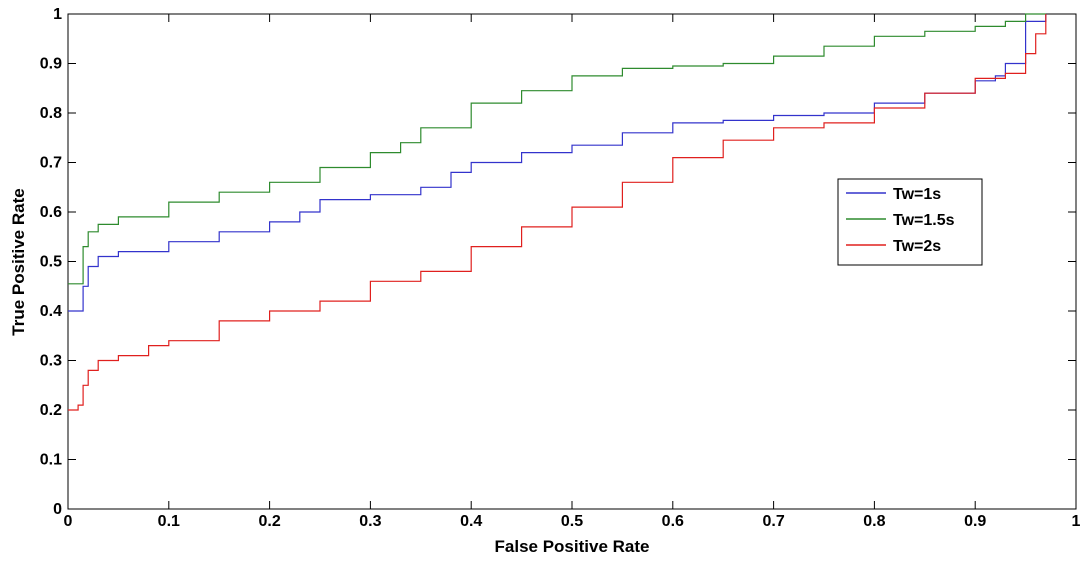 This screenshot has width=1087, height=561. Describe the element at coordinates (169, 521) in the screenshot. I see `x-tick-label: 0.1` at that location.